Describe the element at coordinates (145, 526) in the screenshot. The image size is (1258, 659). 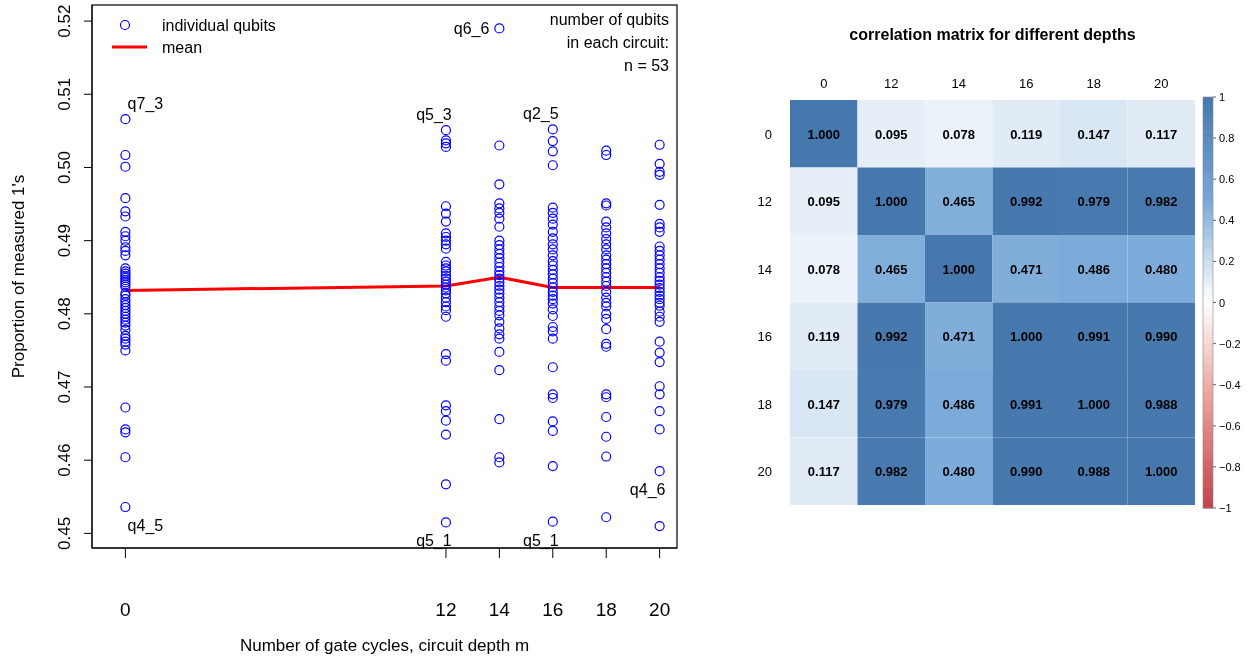
I see `annotation: q4_5` at that location.